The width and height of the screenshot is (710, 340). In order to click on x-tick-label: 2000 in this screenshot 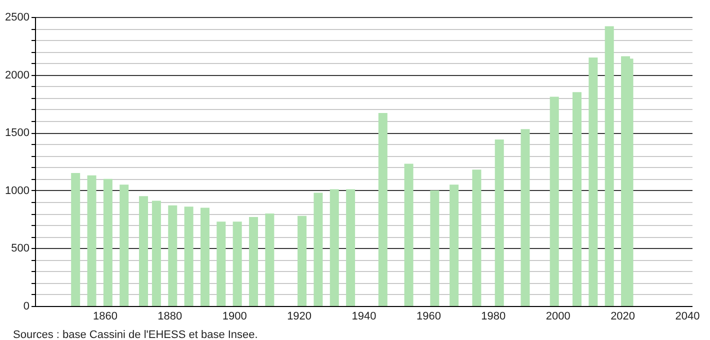, I will do `click(558, 316)`.